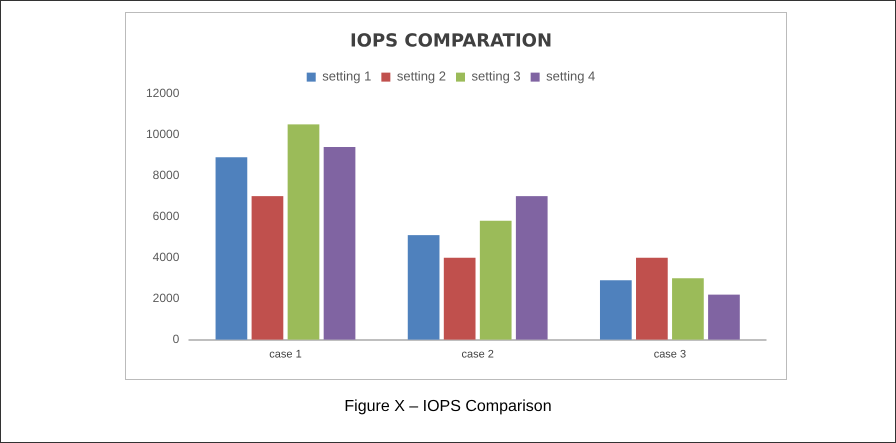 Image resolution: width=896 pixels, height=443 pixels. What do you see at coordinates (670, 354) in the screenshot?
I see `x-tick-label: case 3` at bounding box center [670, 354].